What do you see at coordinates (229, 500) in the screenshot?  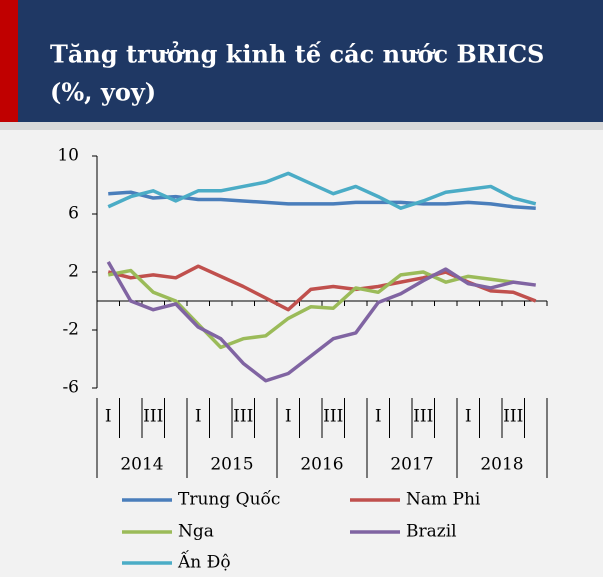 I see `legend-label: Trung Quốc` at bounding box center [229, 500].